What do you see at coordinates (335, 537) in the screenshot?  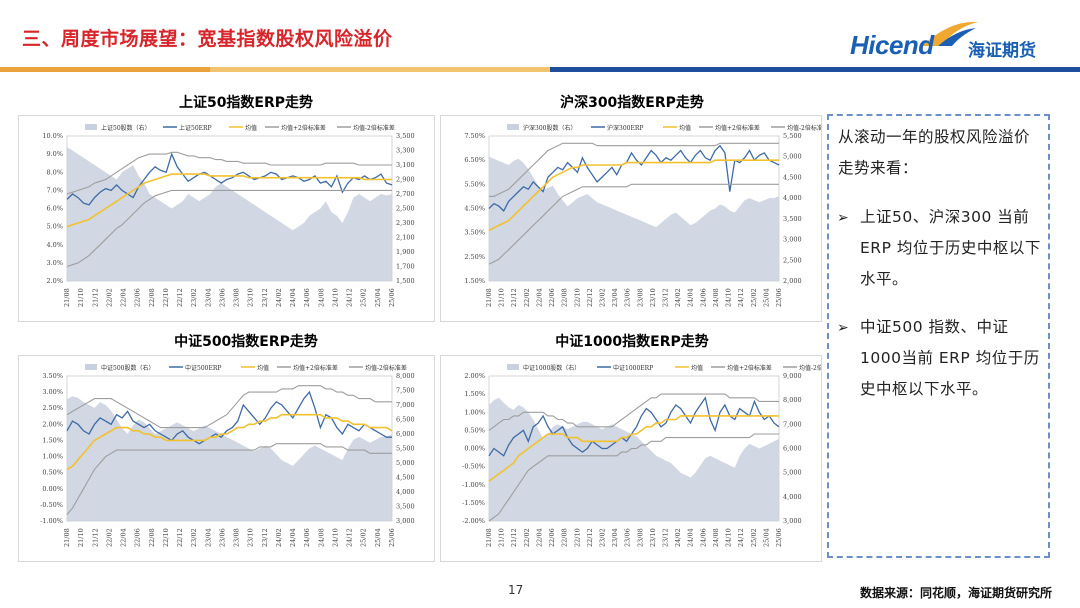 I see `x-tick-label: 24/10` at bounding box center [335, 537].